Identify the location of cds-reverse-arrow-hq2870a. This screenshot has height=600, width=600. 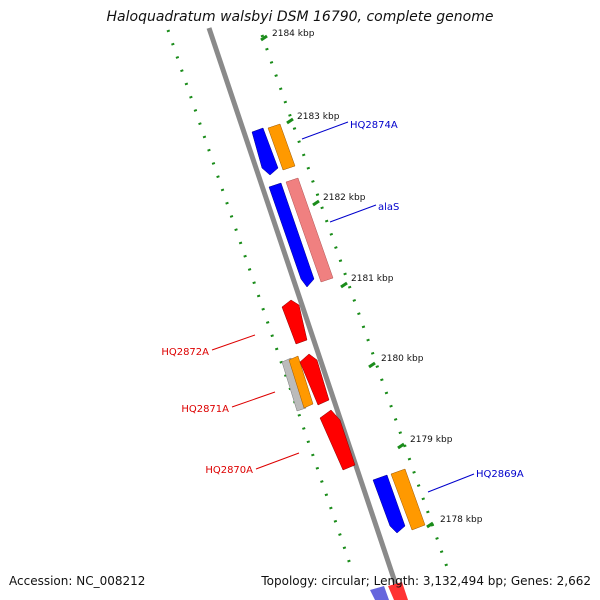
(337, 440).